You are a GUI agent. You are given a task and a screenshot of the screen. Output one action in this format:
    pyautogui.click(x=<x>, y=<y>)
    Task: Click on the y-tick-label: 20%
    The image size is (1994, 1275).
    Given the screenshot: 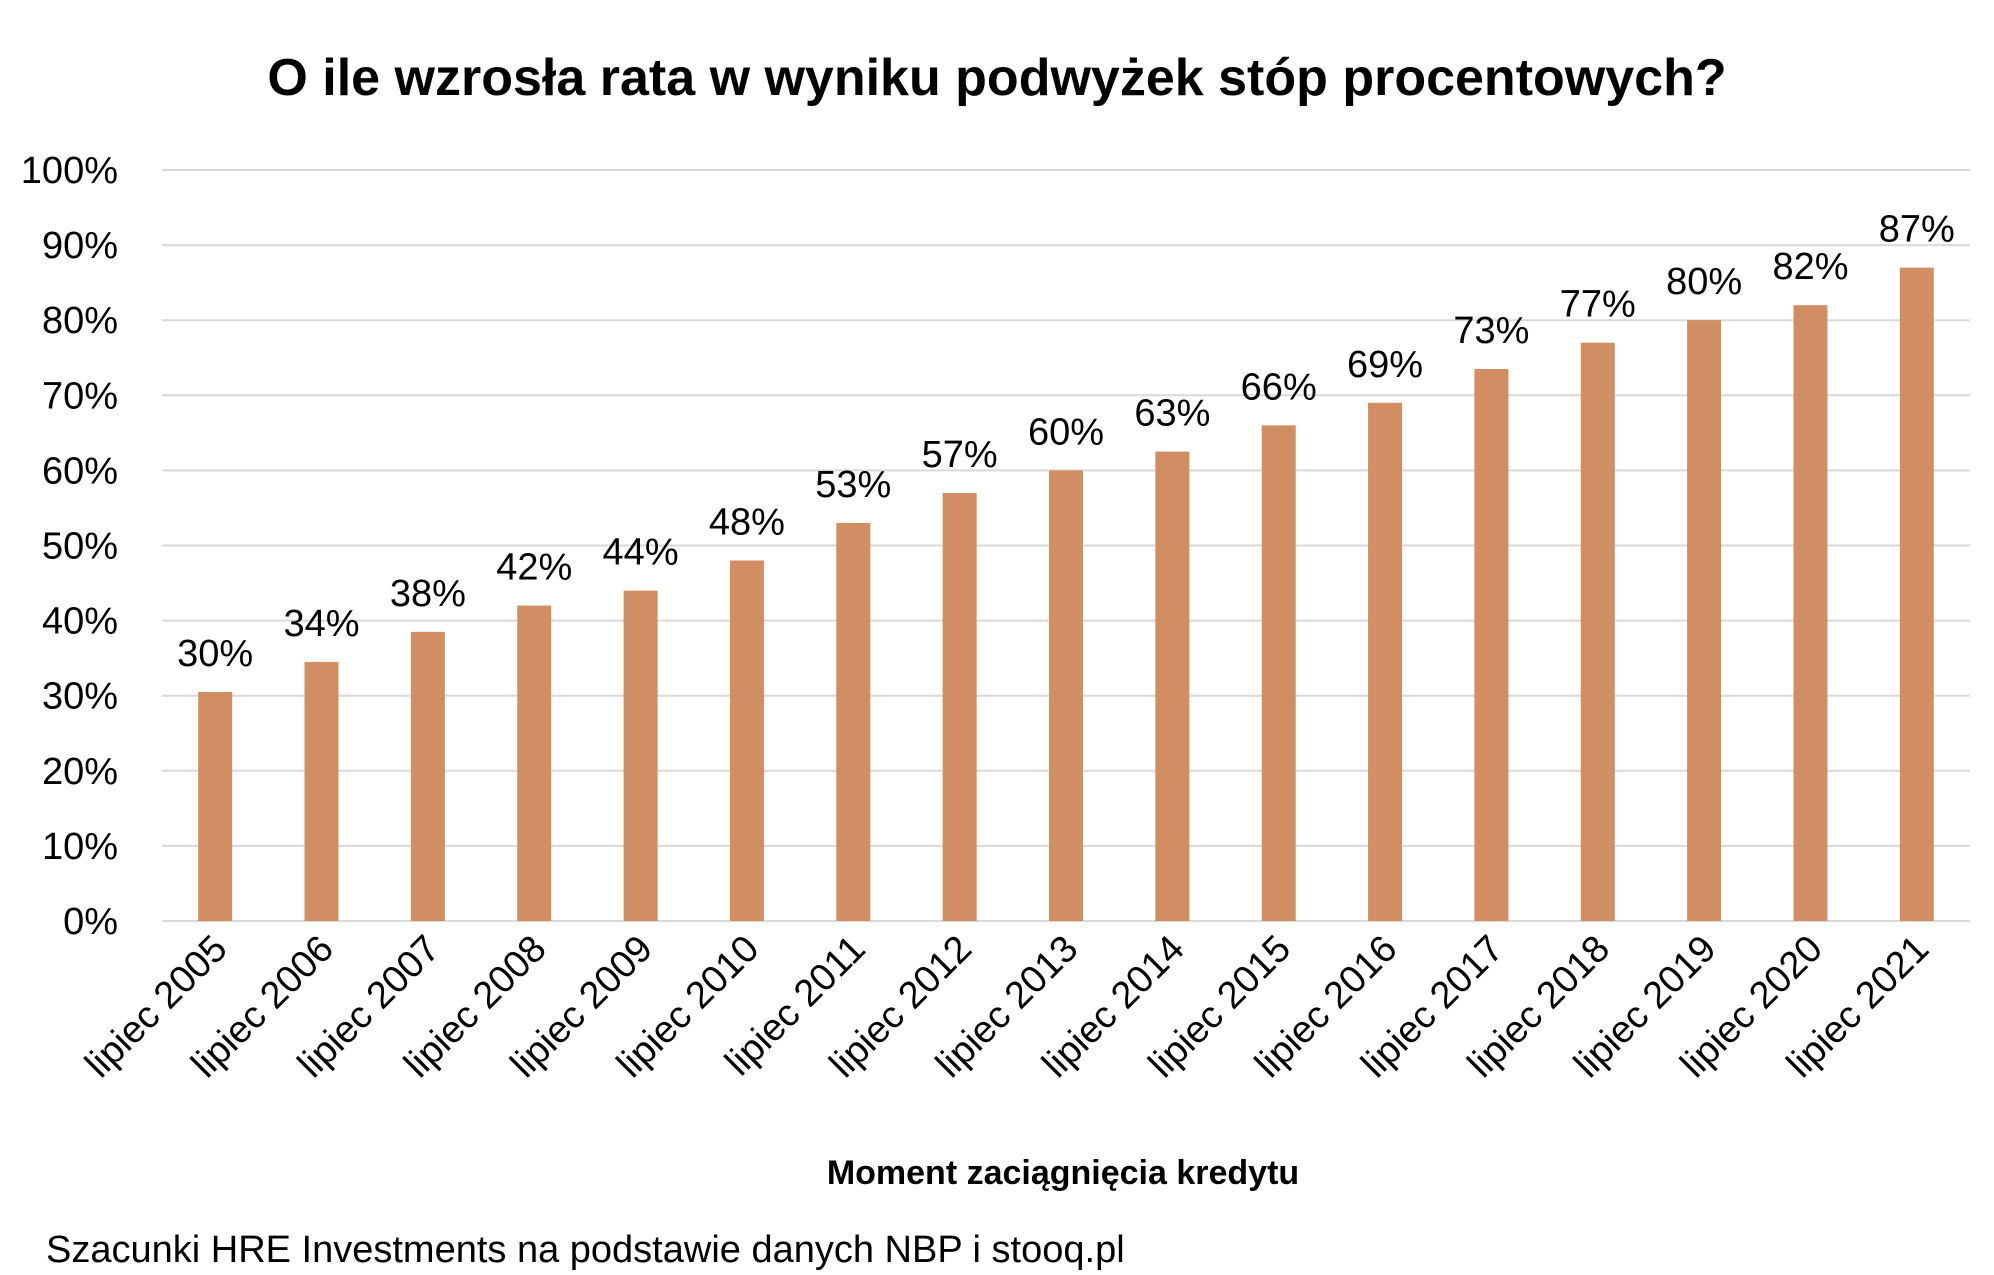 What is the action you would take?
    pyautogui.click(x=80, y=772)
    